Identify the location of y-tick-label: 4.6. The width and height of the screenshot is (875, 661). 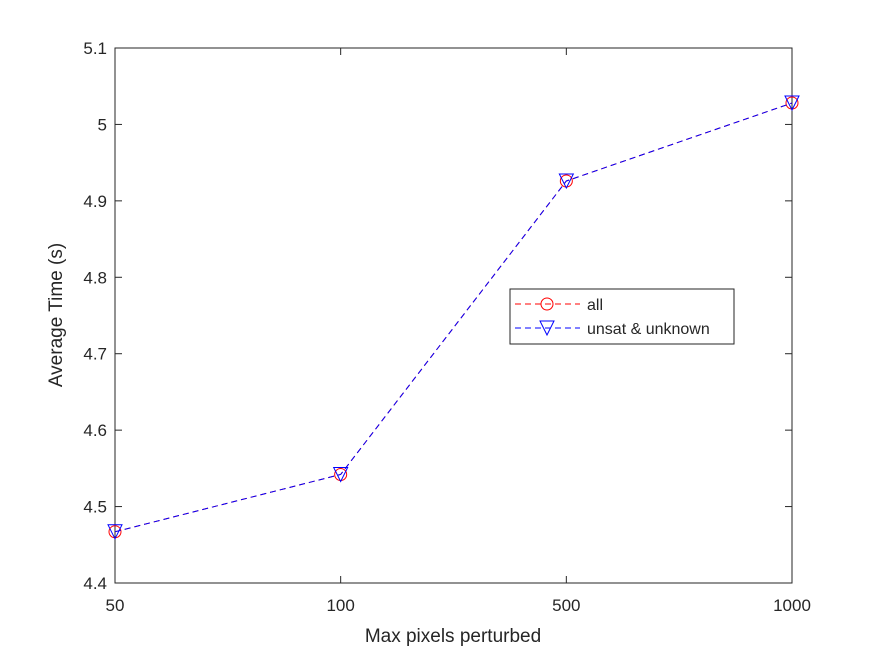
(95, 430).